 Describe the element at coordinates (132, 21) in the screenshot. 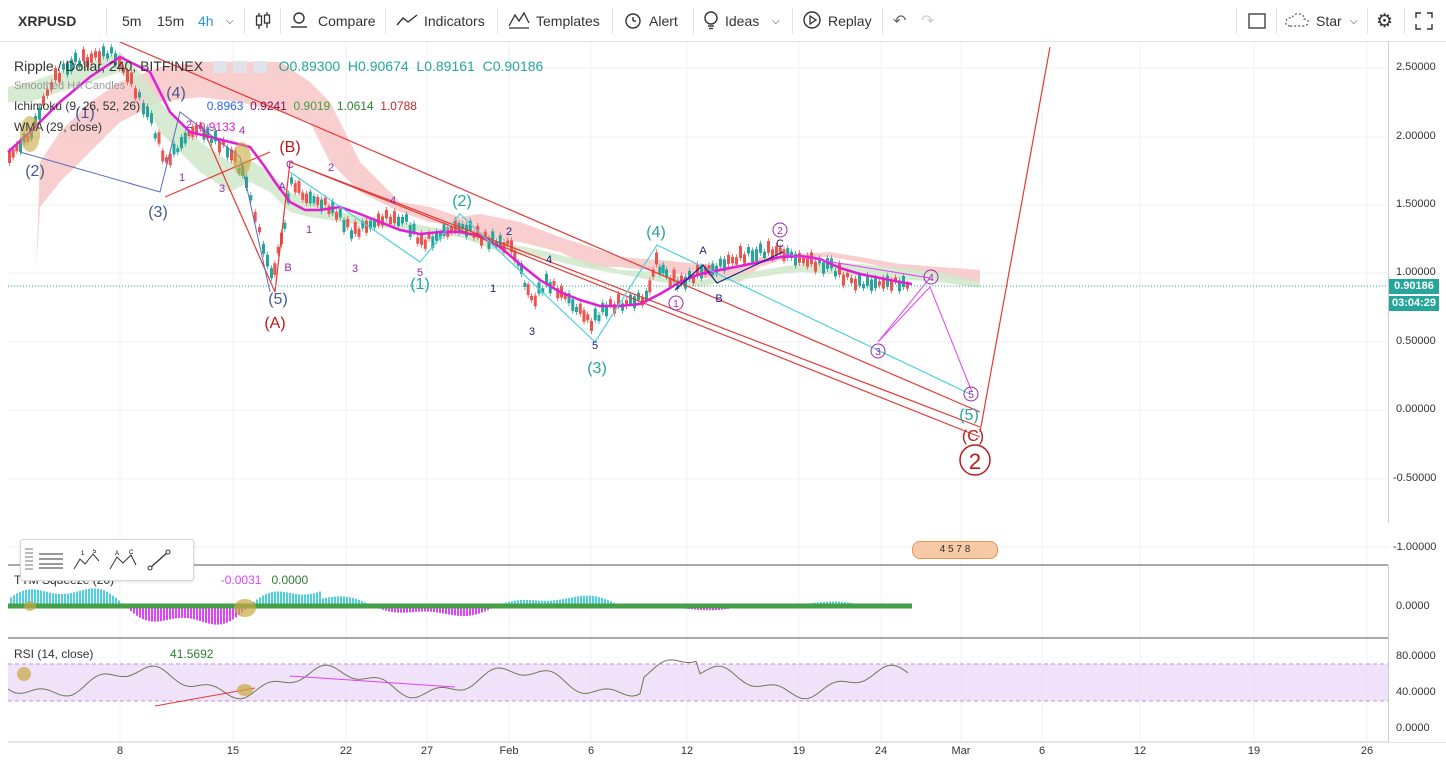

I see `interval-5m: 5m` at that location.